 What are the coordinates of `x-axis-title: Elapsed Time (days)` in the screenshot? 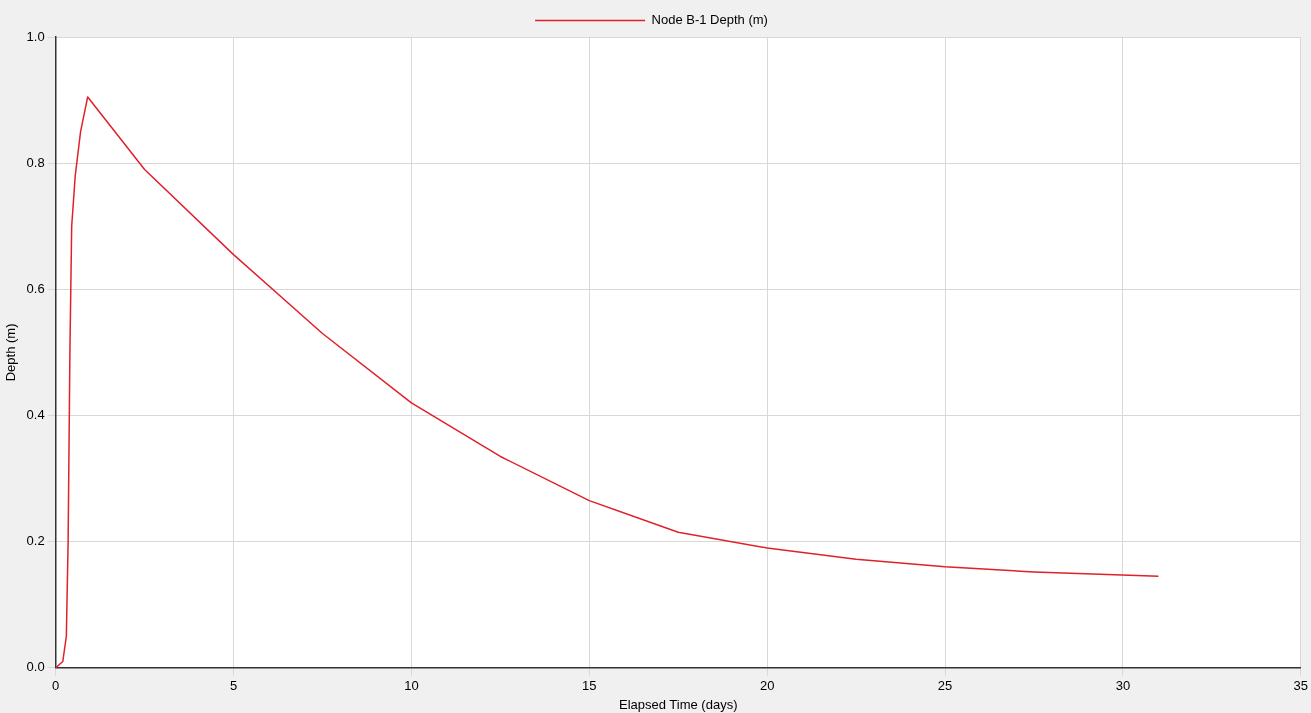 It's located at (678, 704).